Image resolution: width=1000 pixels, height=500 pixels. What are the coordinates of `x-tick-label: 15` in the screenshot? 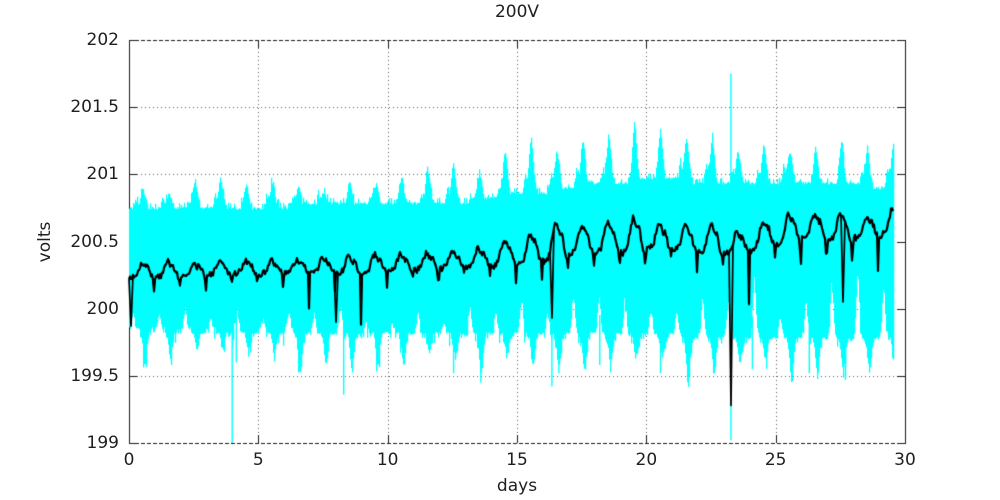 It's located at (517, 460).